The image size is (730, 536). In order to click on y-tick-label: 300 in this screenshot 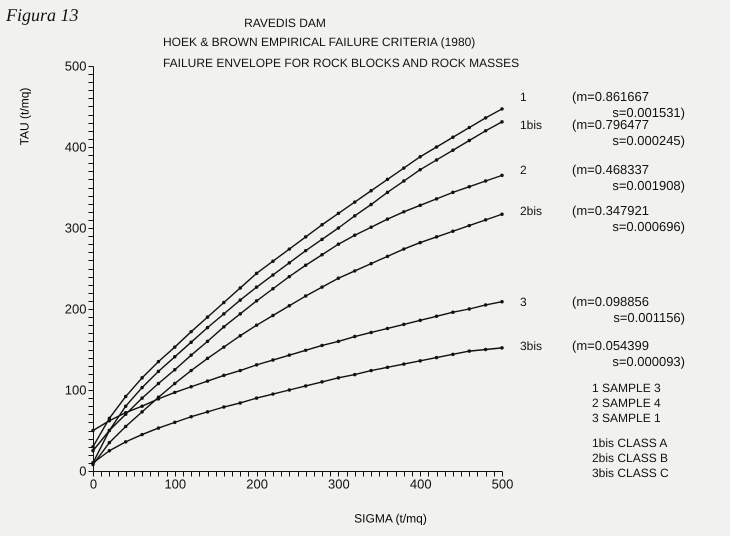, I will do `click(75, 228)`.